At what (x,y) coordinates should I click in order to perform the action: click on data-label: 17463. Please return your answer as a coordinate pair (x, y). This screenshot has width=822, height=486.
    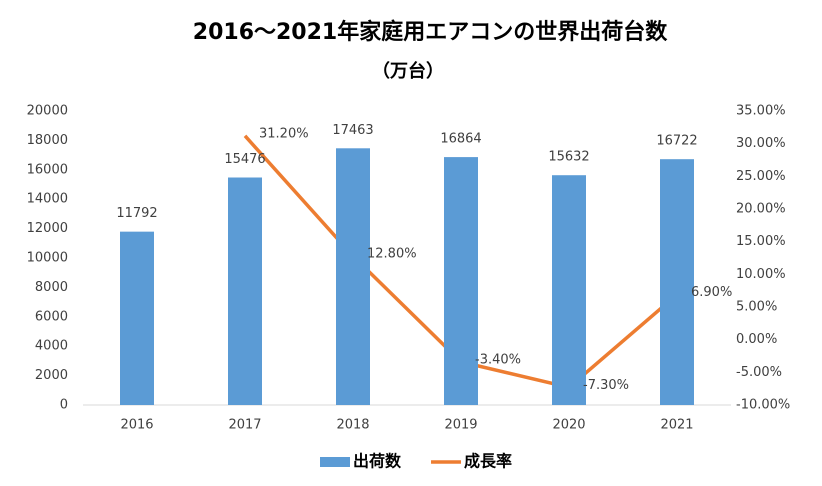
    Looking at the image, I should click on (352, 130).